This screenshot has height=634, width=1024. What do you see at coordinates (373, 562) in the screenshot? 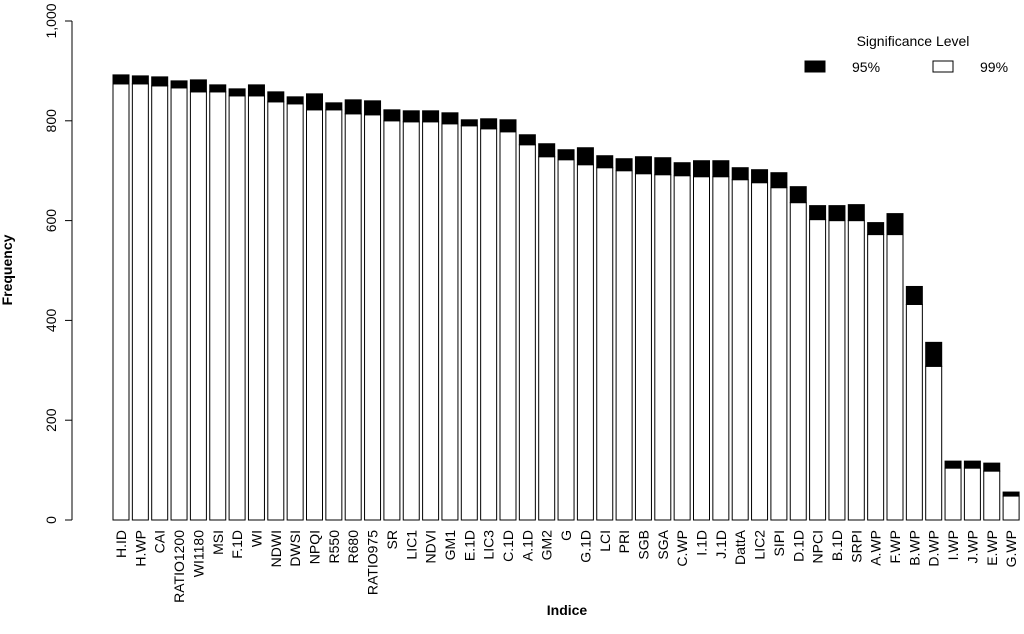
I see `x-tick-label: RATIO975` at bounding box center [373, 562].